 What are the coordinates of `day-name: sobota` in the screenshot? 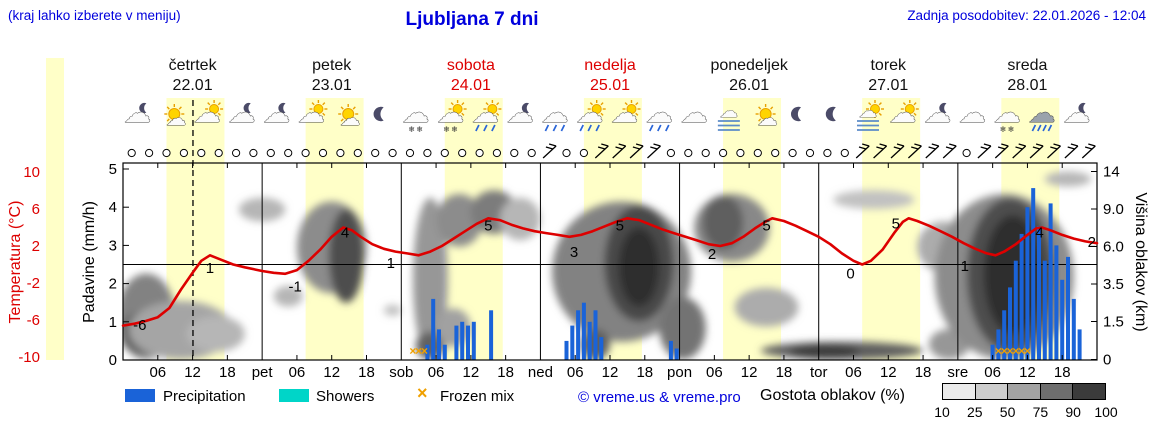 It's located at (471, 65).